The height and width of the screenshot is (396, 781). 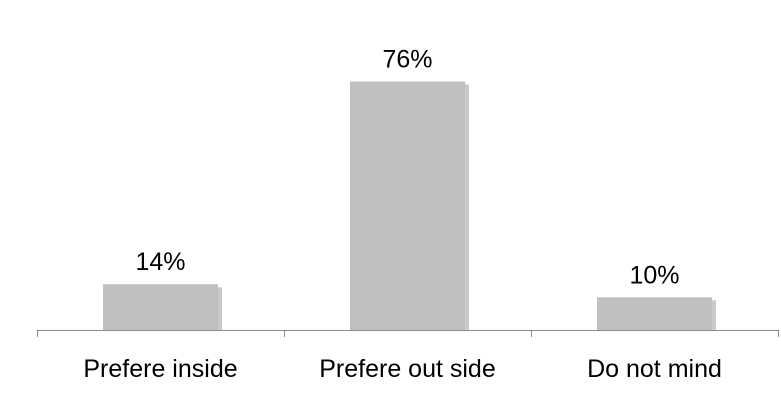 What do you see at coordinates (654, 313) in the screenshot?
I see `bar-do-not-mind` at bounding box center [654, 313].